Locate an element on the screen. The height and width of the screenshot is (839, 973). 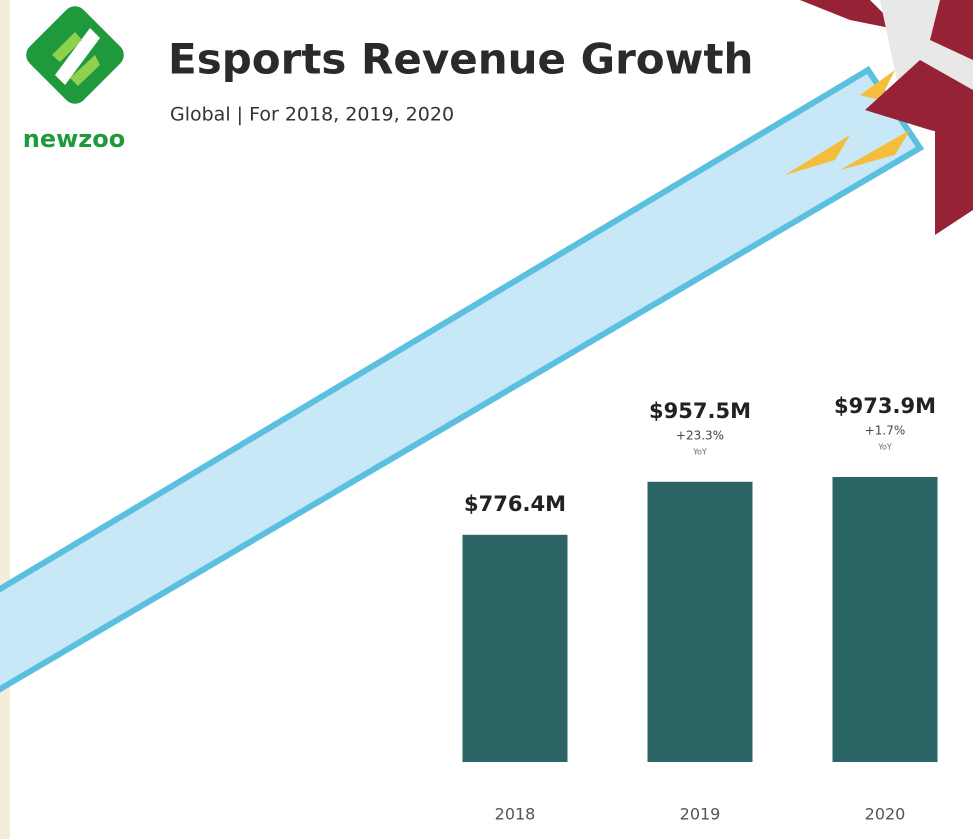
rocket-flames is located at coordinates (847, 122).